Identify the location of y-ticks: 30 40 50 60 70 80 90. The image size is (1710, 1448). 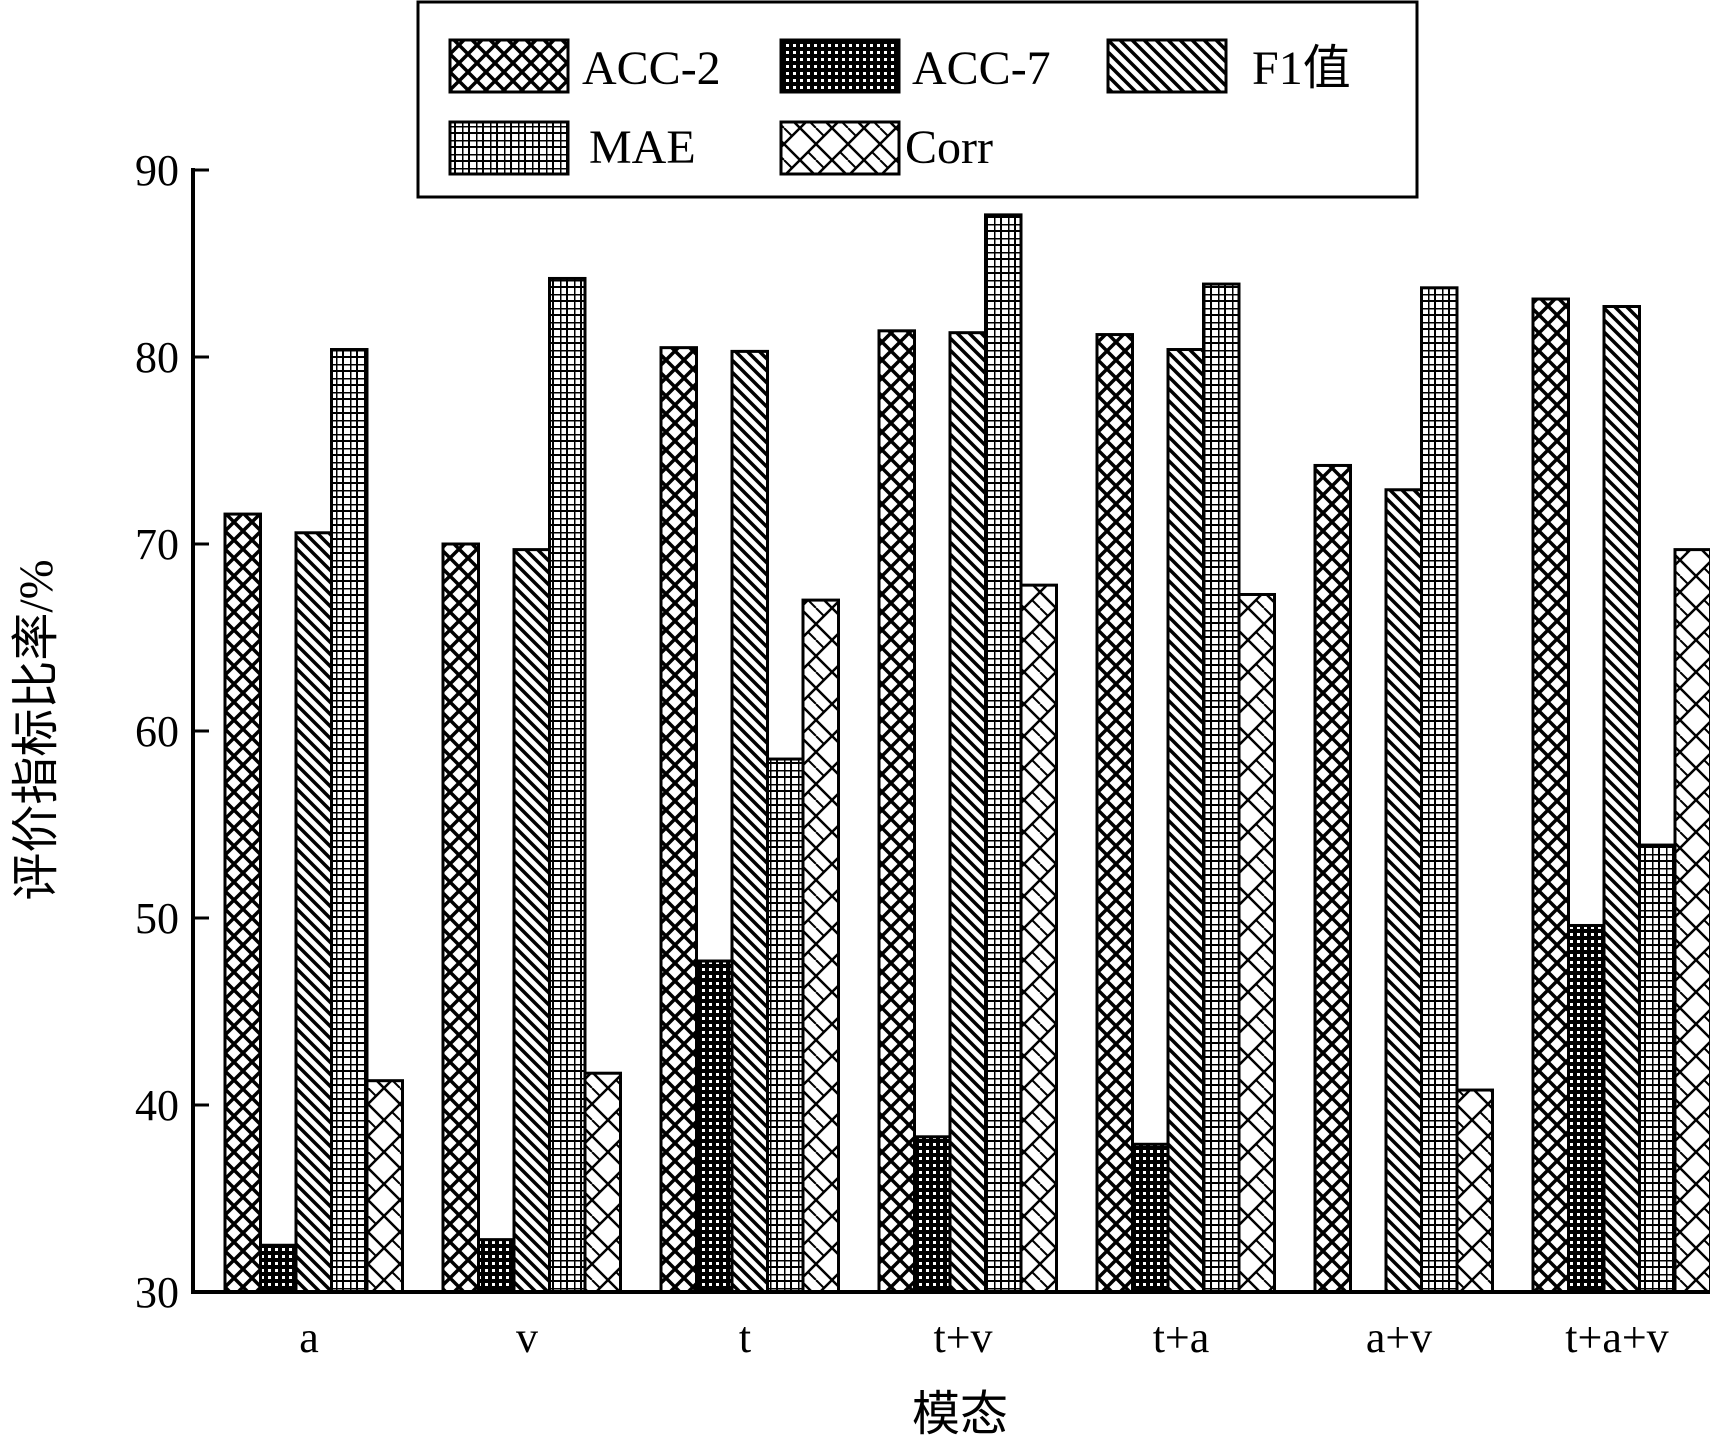
(172, 731).